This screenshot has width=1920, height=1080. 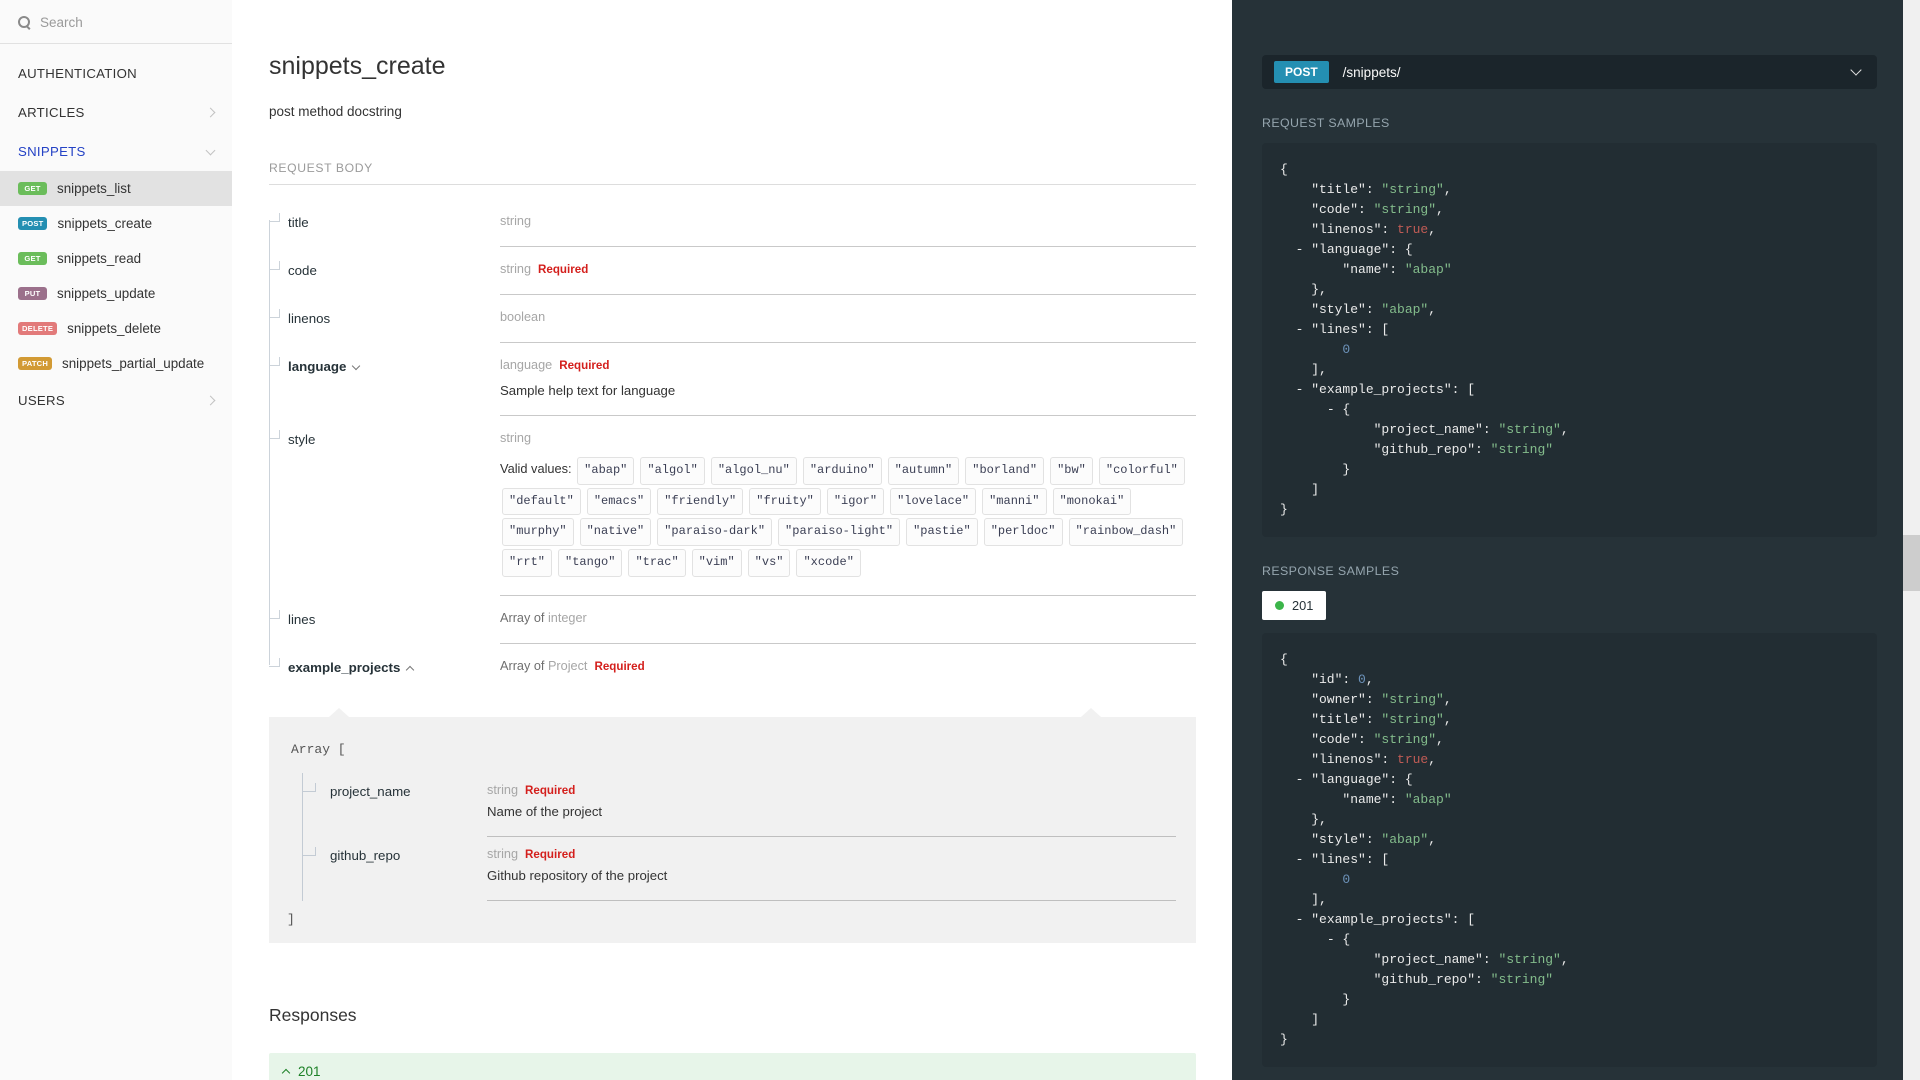 I want to click on code-line: "name": "abap", so click(x=1569, y=800).